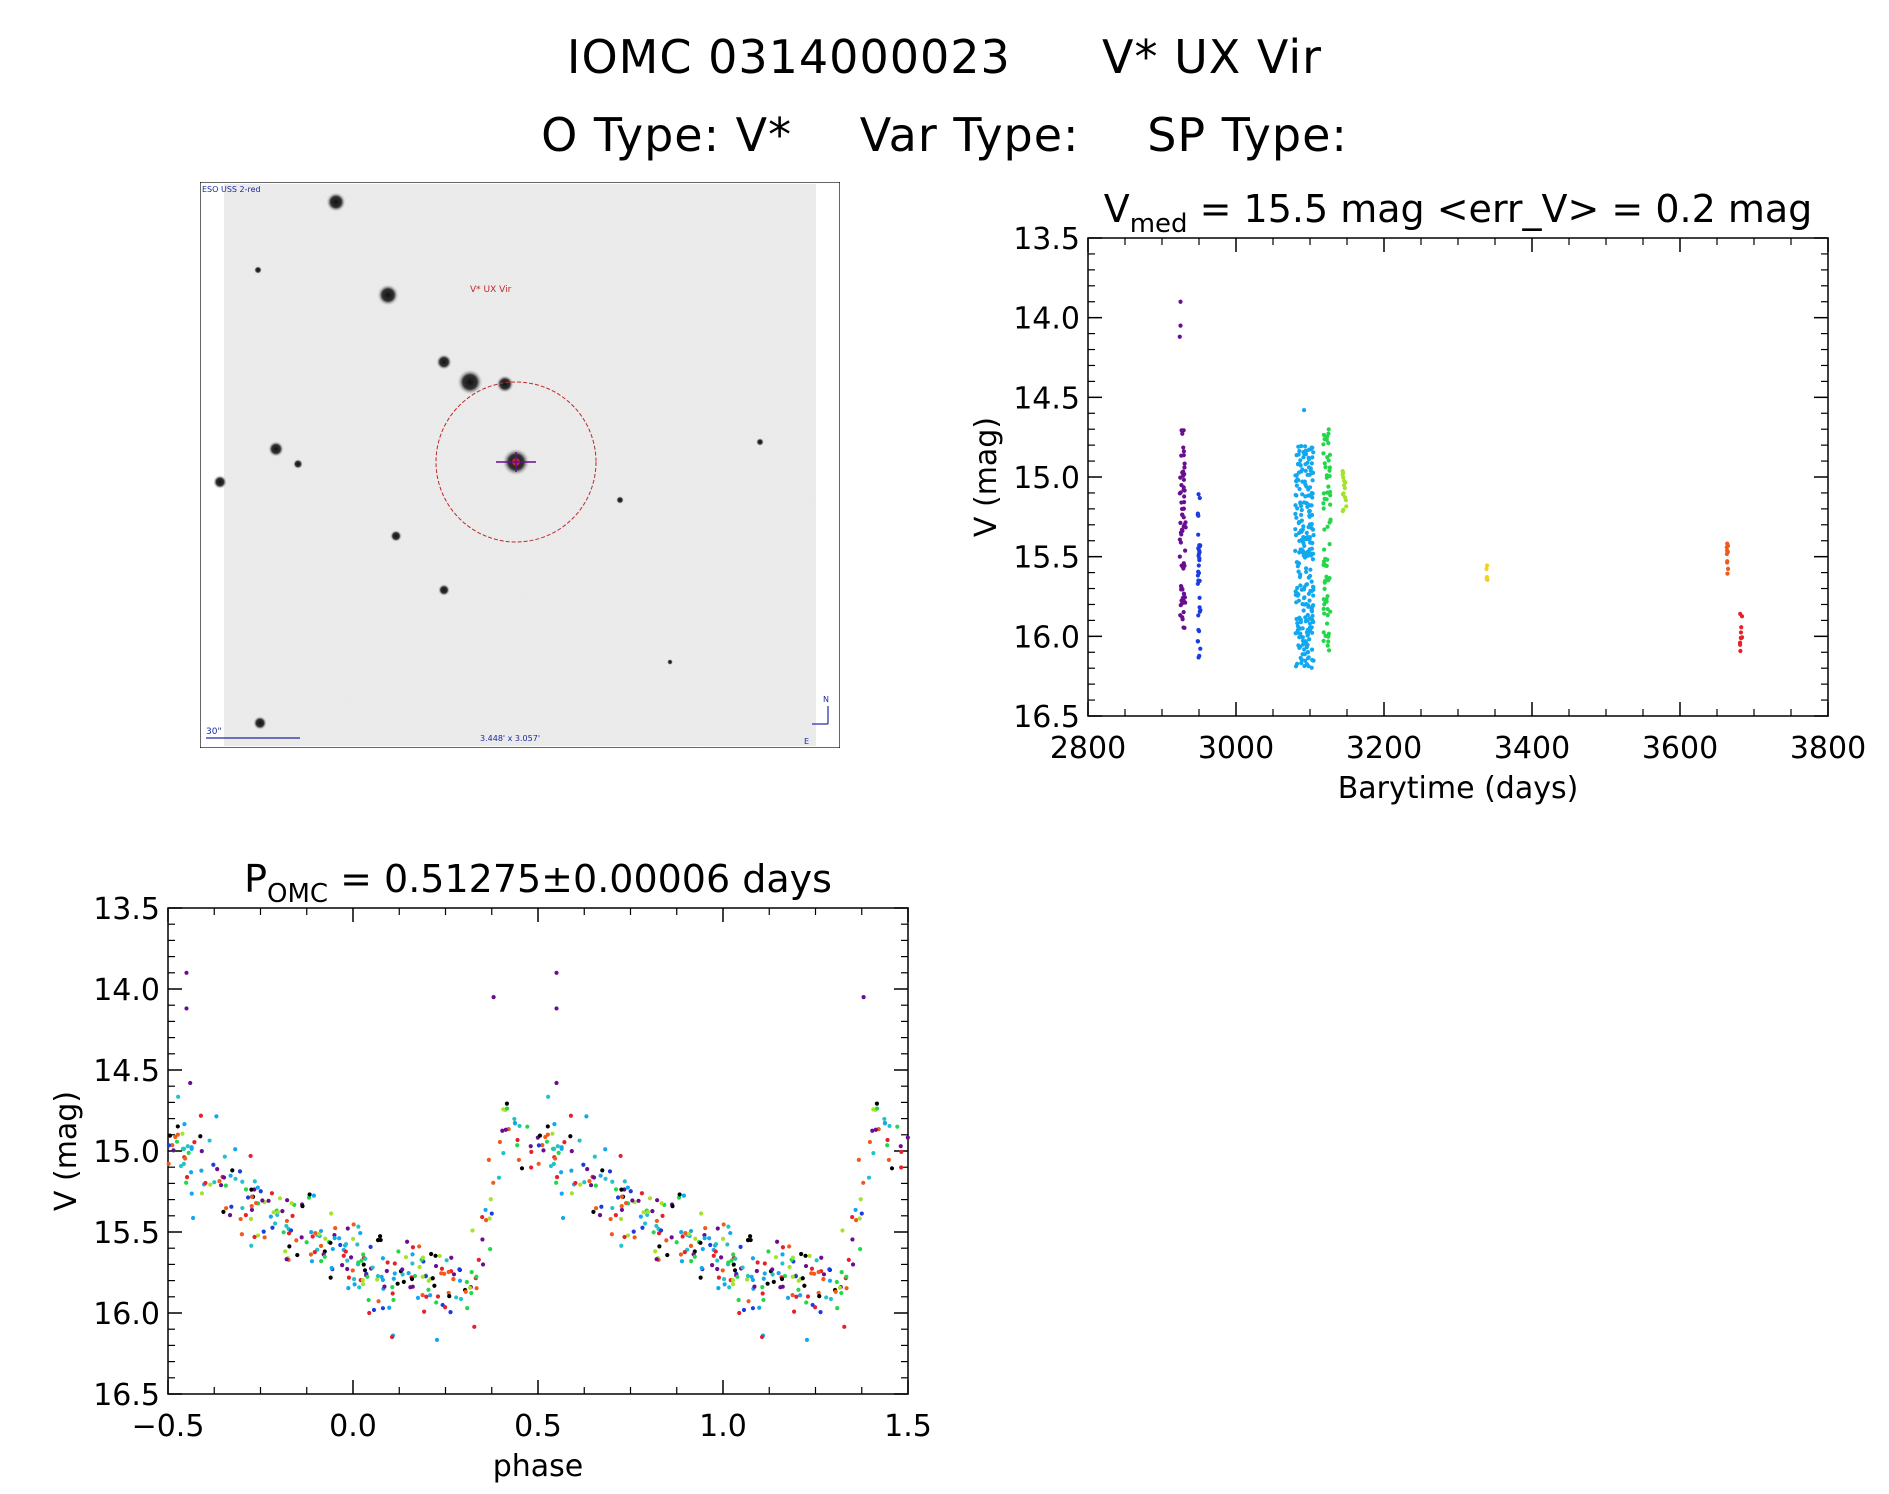 Image resolution: width=1889 pixels, height=1494 pixels. Describe the element at coordinates (908, 1426) in the screenshot. I see `x-tick-label: 1.5` at that location.